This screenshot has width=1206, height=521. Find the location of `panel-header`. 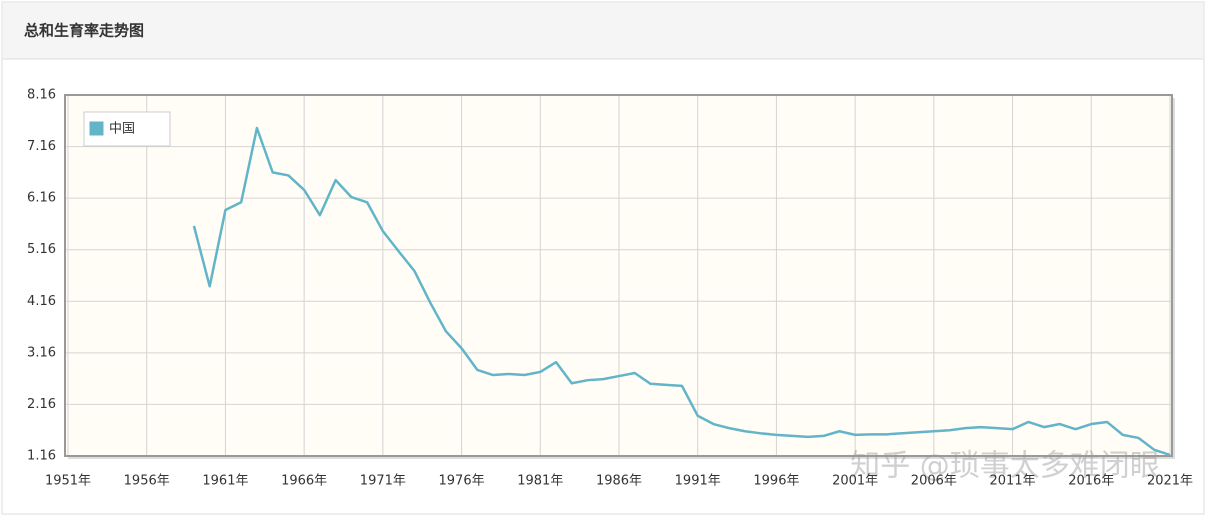

panel-header is located at coordinates (603, 31).